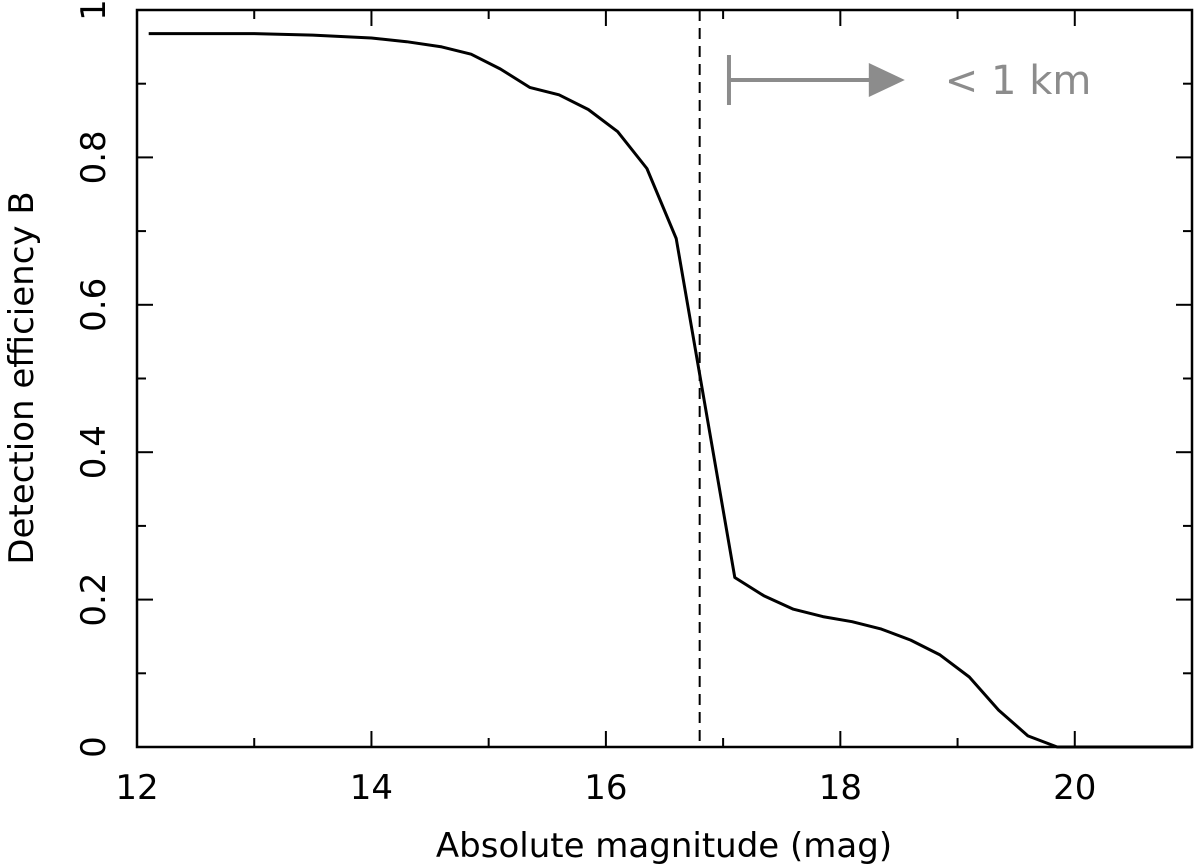  Describe the element at coordinates (371, 788) in the screenshot. I see `x-tick-label: 14` at that location.